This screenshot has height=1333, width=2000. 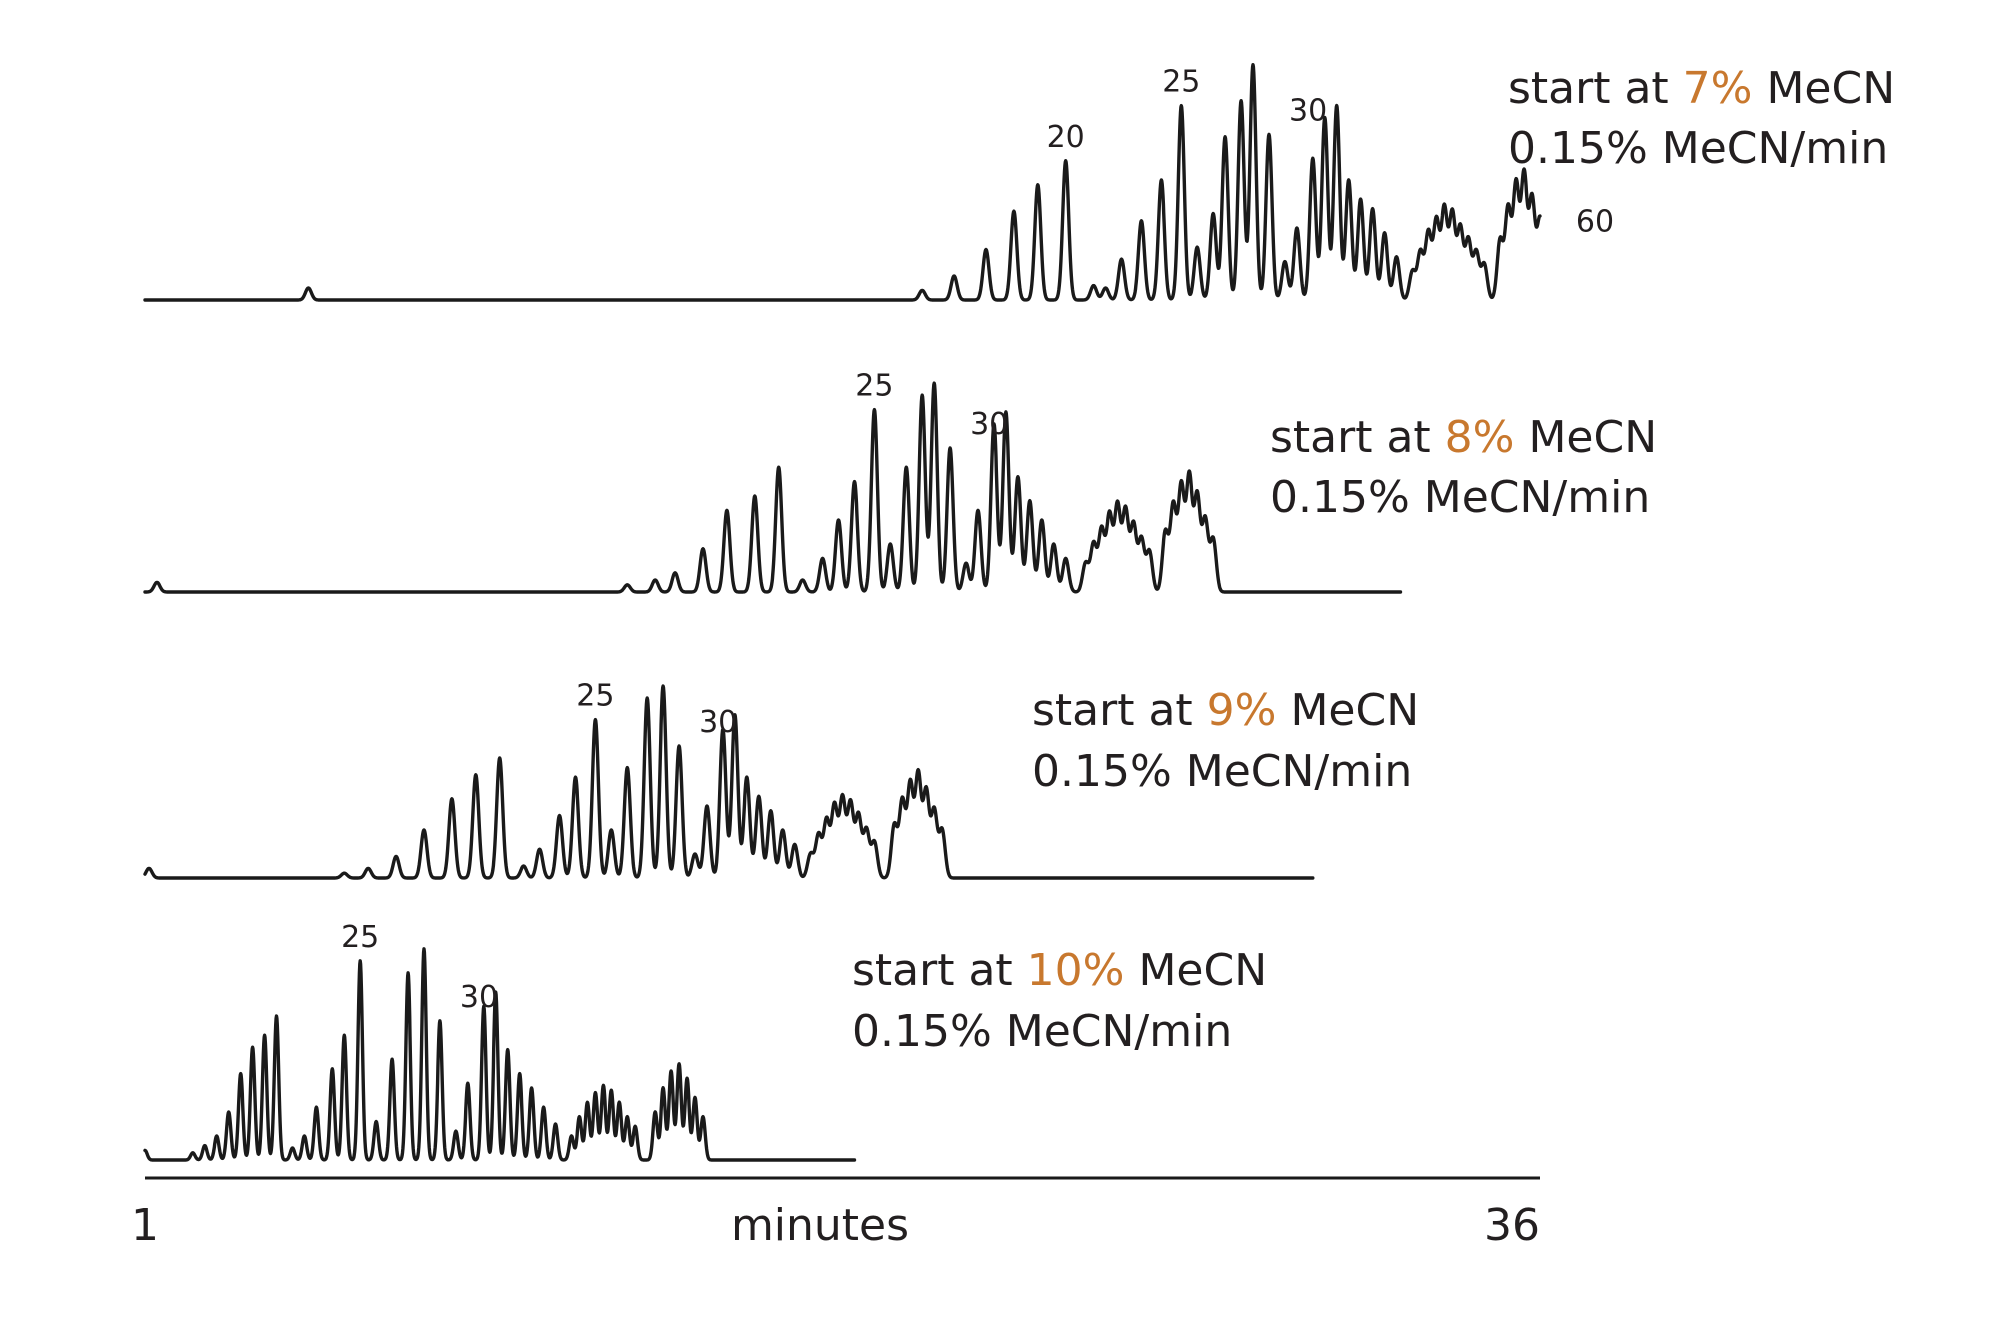 I want to click on x-tick-label-end: 36, so click(x=1512, y=1225).